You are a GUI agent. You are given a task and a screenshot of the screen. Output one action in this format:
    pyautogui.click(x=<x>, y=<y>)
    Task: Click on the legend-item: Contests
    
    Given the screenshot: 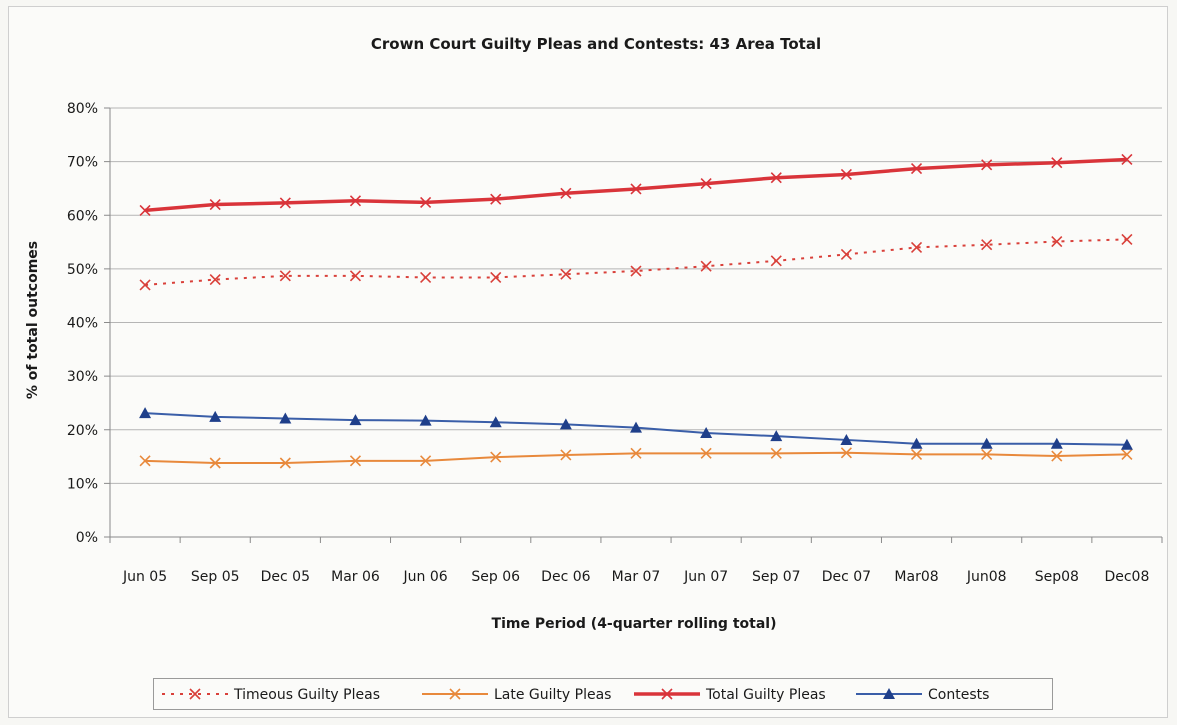 What is the action you would take?
    pyautogui.click(x=922, y=695)
    